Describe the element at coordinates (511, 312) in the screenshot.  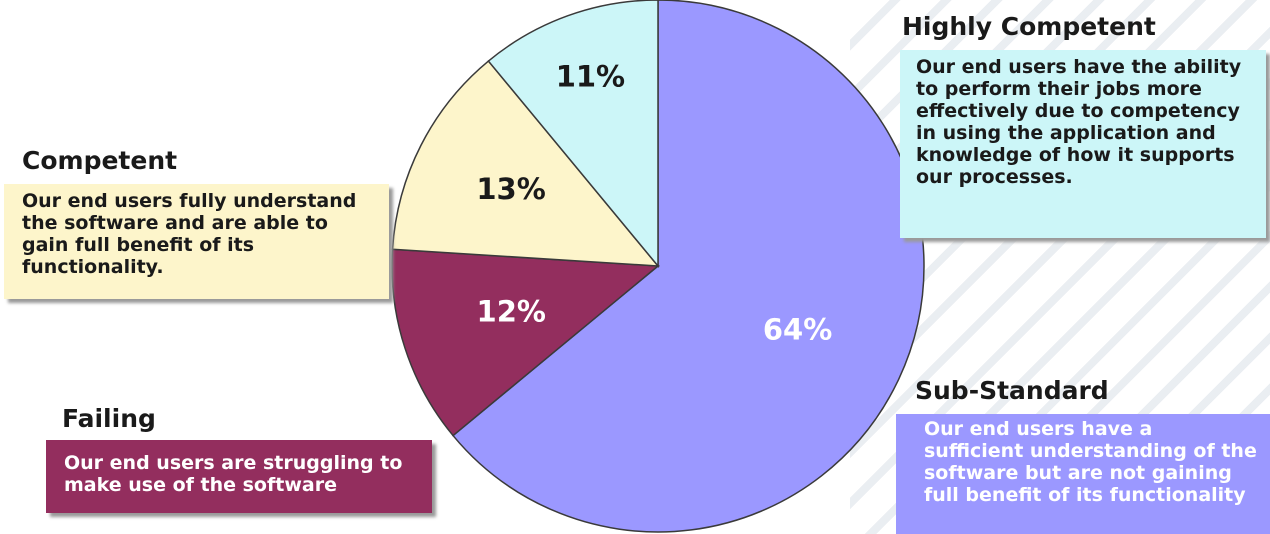
I see `pie-value-label-failing: 12%` at that location.